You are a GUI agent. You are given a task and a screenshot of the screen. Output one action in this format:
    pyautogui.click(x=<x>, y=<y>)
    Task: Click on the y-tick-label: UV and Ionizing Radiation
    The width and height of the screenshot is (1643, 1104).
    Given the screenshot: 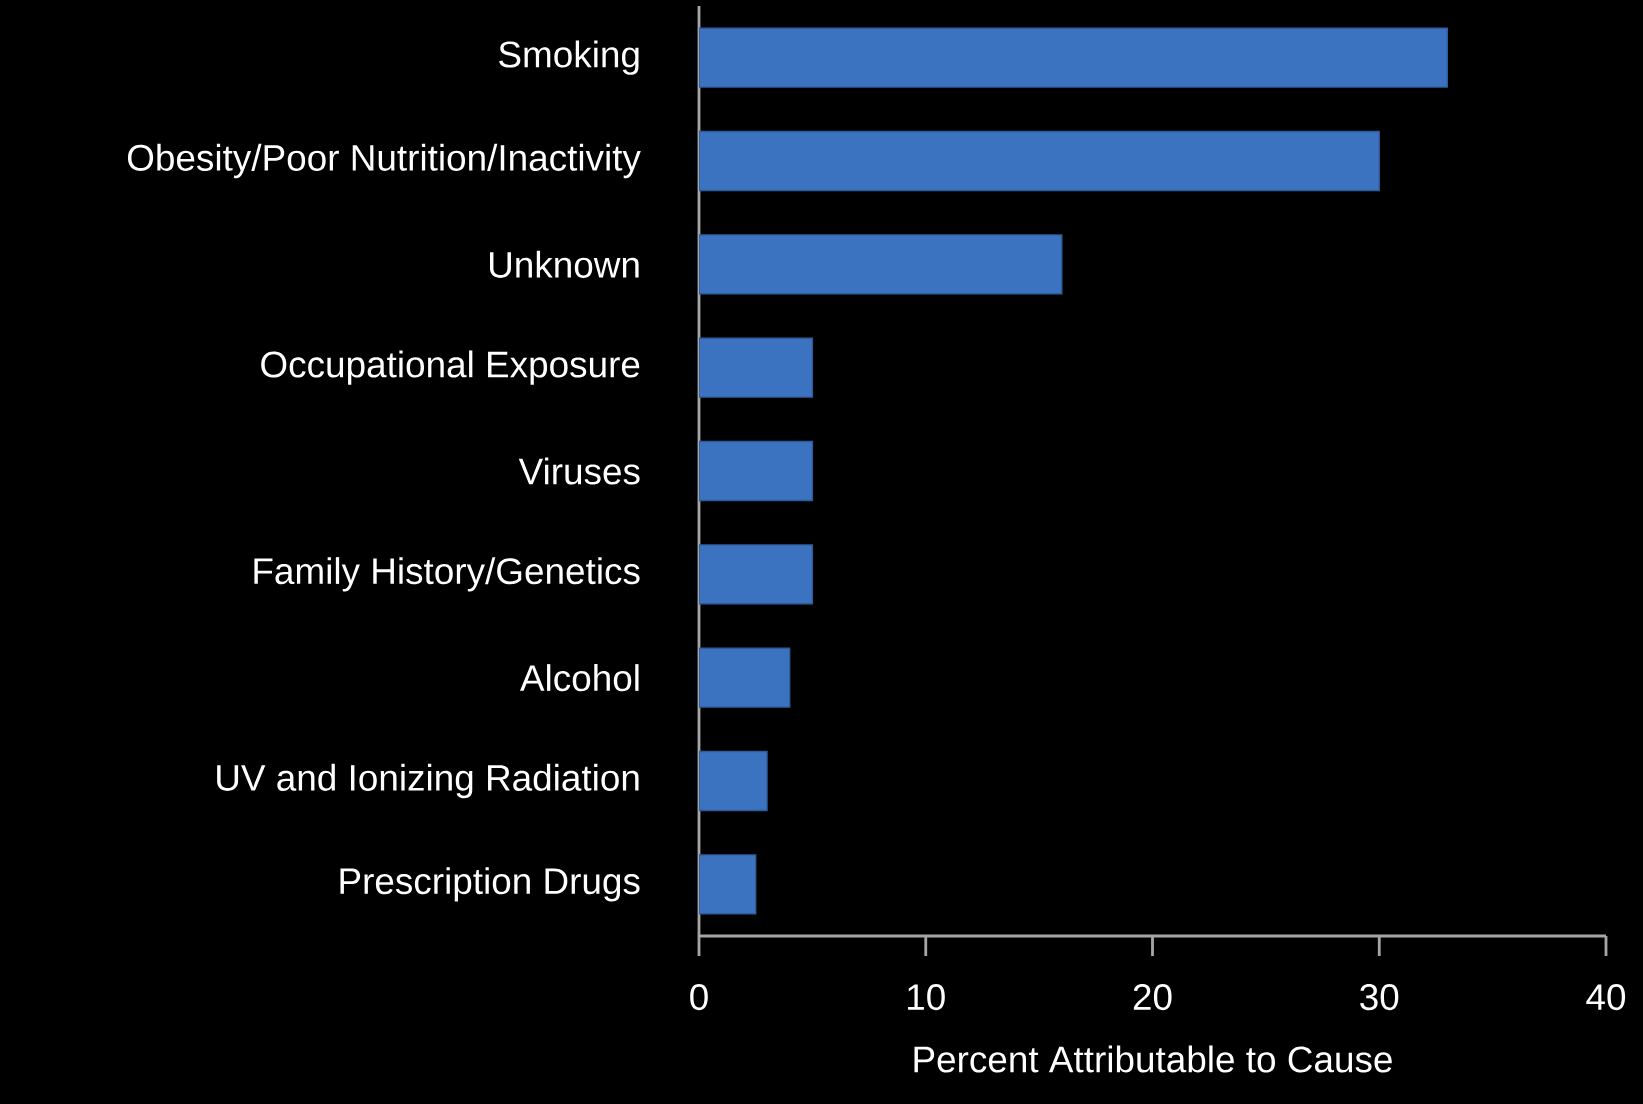 What is the action you would take?
    pyautogui.click(x=428, y=781)
    